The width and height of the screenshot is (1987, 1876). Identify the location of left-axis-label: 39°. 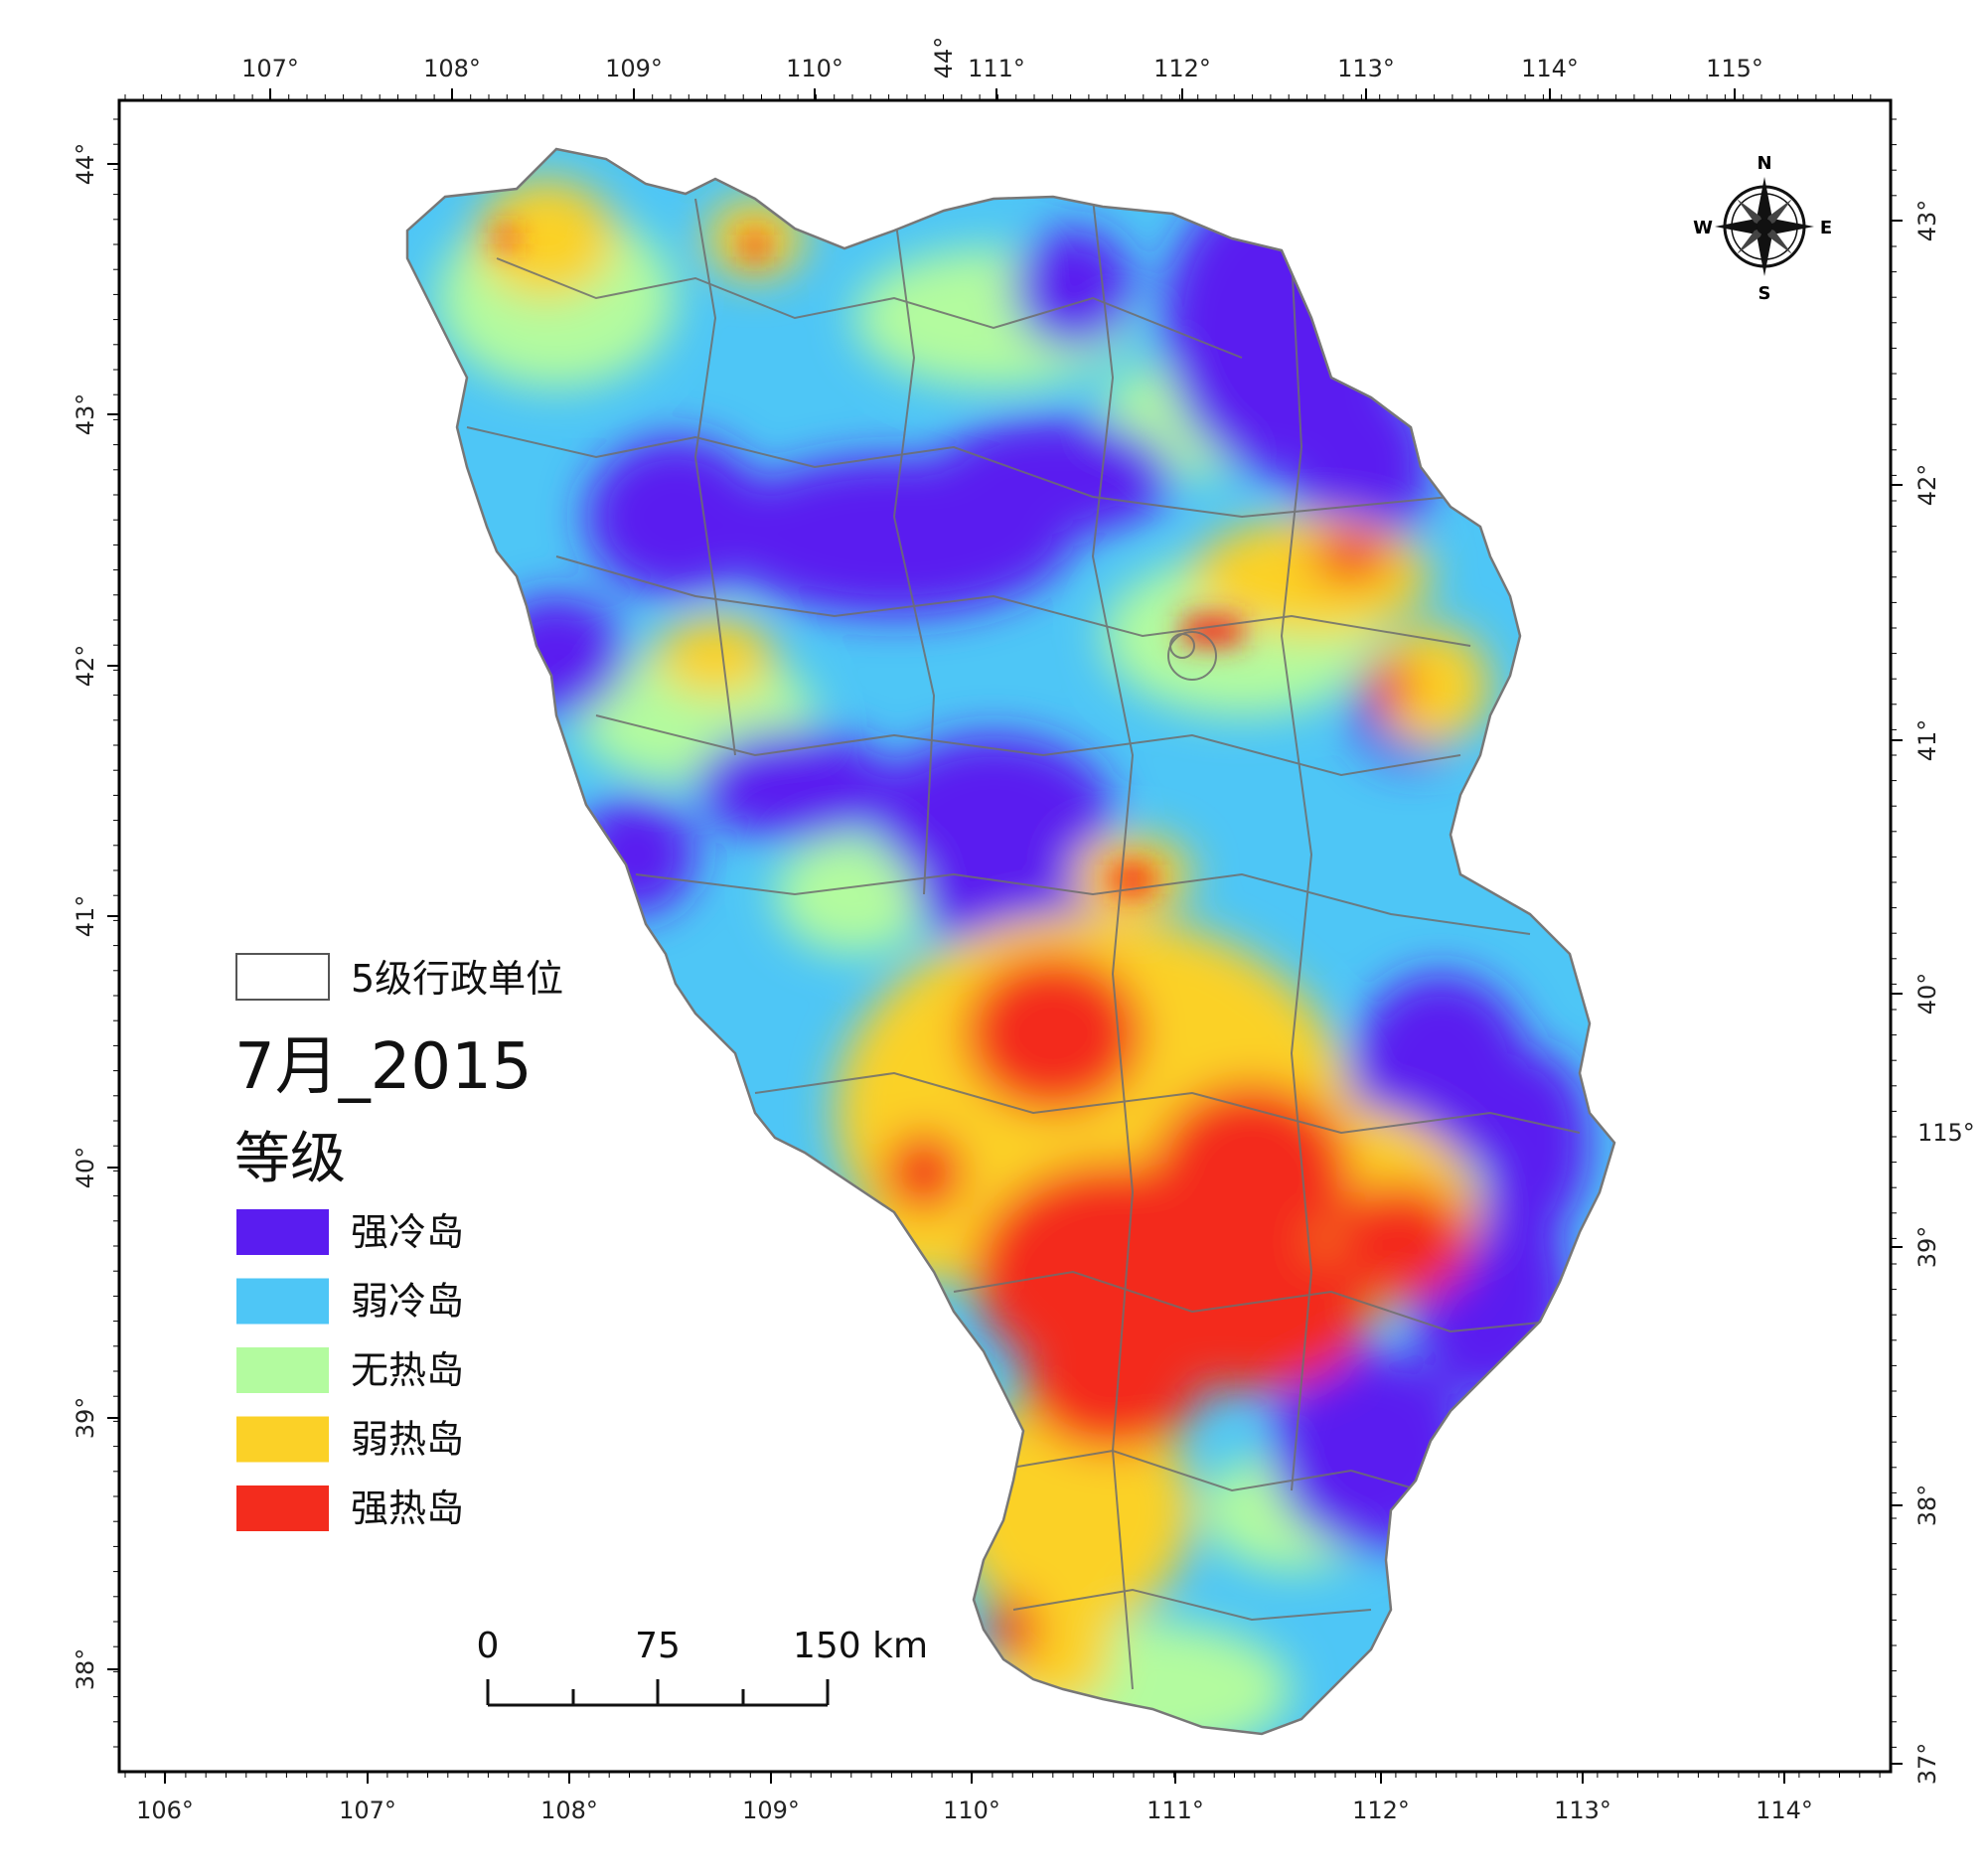
(85, 1418).